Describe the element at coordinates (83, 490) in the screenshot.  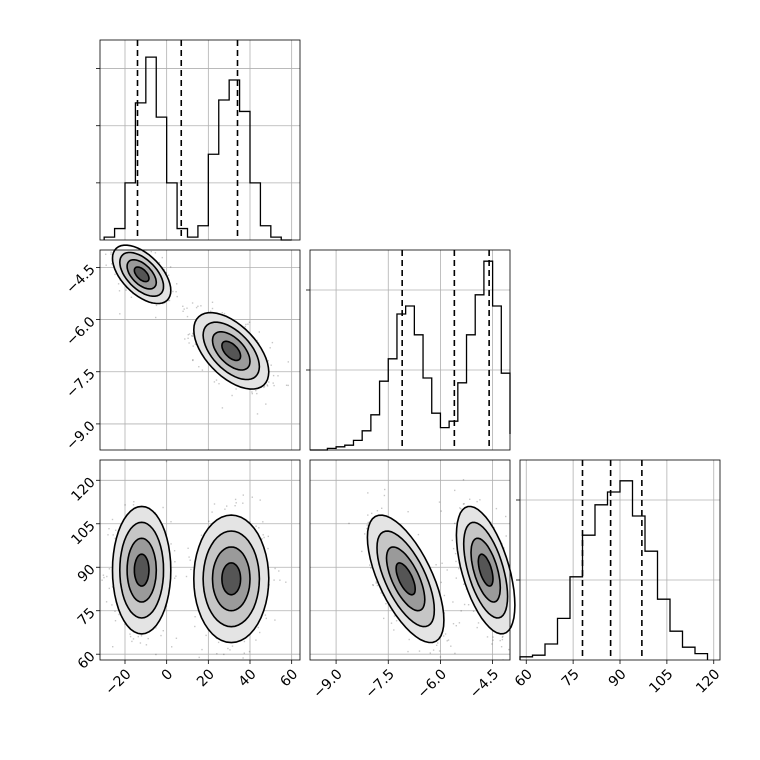
I see `y-tick-label: 120` at that location.